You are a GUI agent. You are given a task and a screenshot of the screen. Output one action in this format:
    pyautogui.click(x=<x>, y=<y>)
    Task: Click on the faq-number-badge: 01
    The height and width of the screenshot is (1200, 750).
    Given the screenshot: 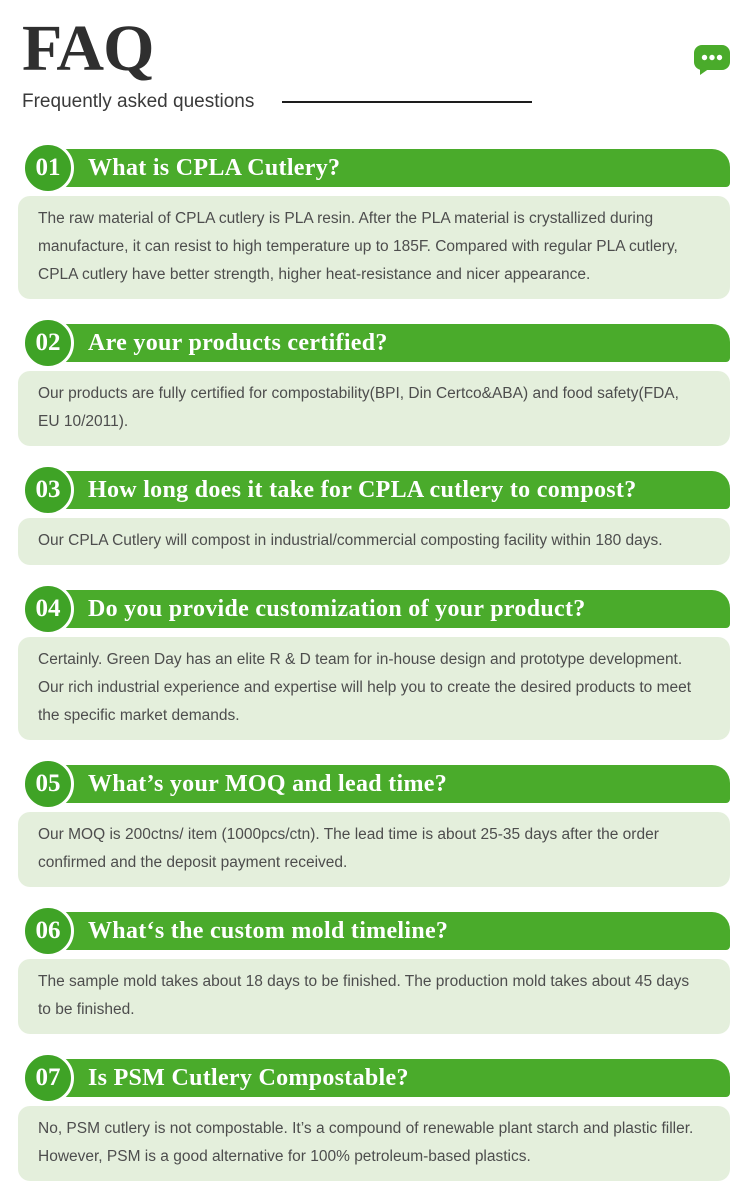 What is the action you would take?
    pyautogui.click(x=48, y=168)
    